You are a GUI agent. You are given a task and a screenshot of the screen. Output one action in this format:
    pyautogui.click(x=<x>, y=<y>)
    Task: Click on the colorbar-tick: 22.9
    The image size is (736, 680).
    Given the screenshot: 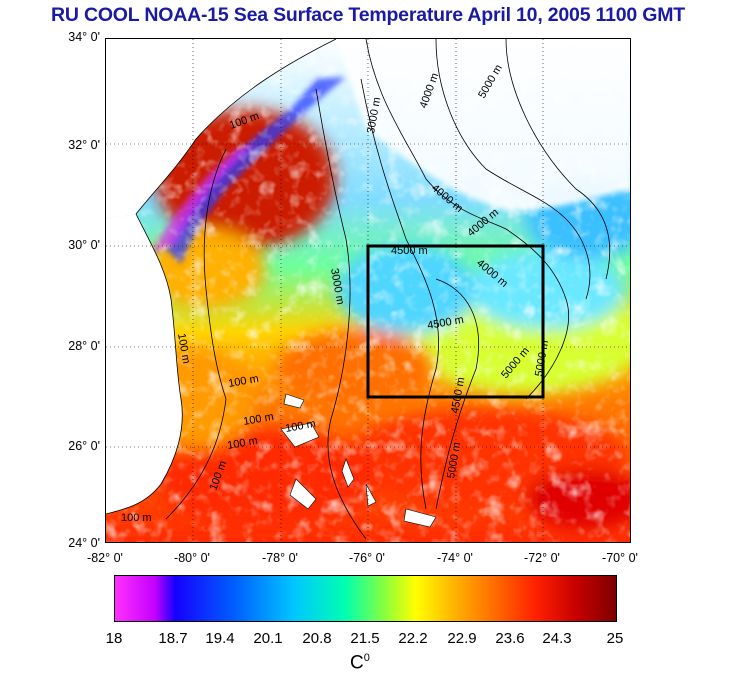 What is the action you would take?
    pyautogui.click(x=462, y=638)
    